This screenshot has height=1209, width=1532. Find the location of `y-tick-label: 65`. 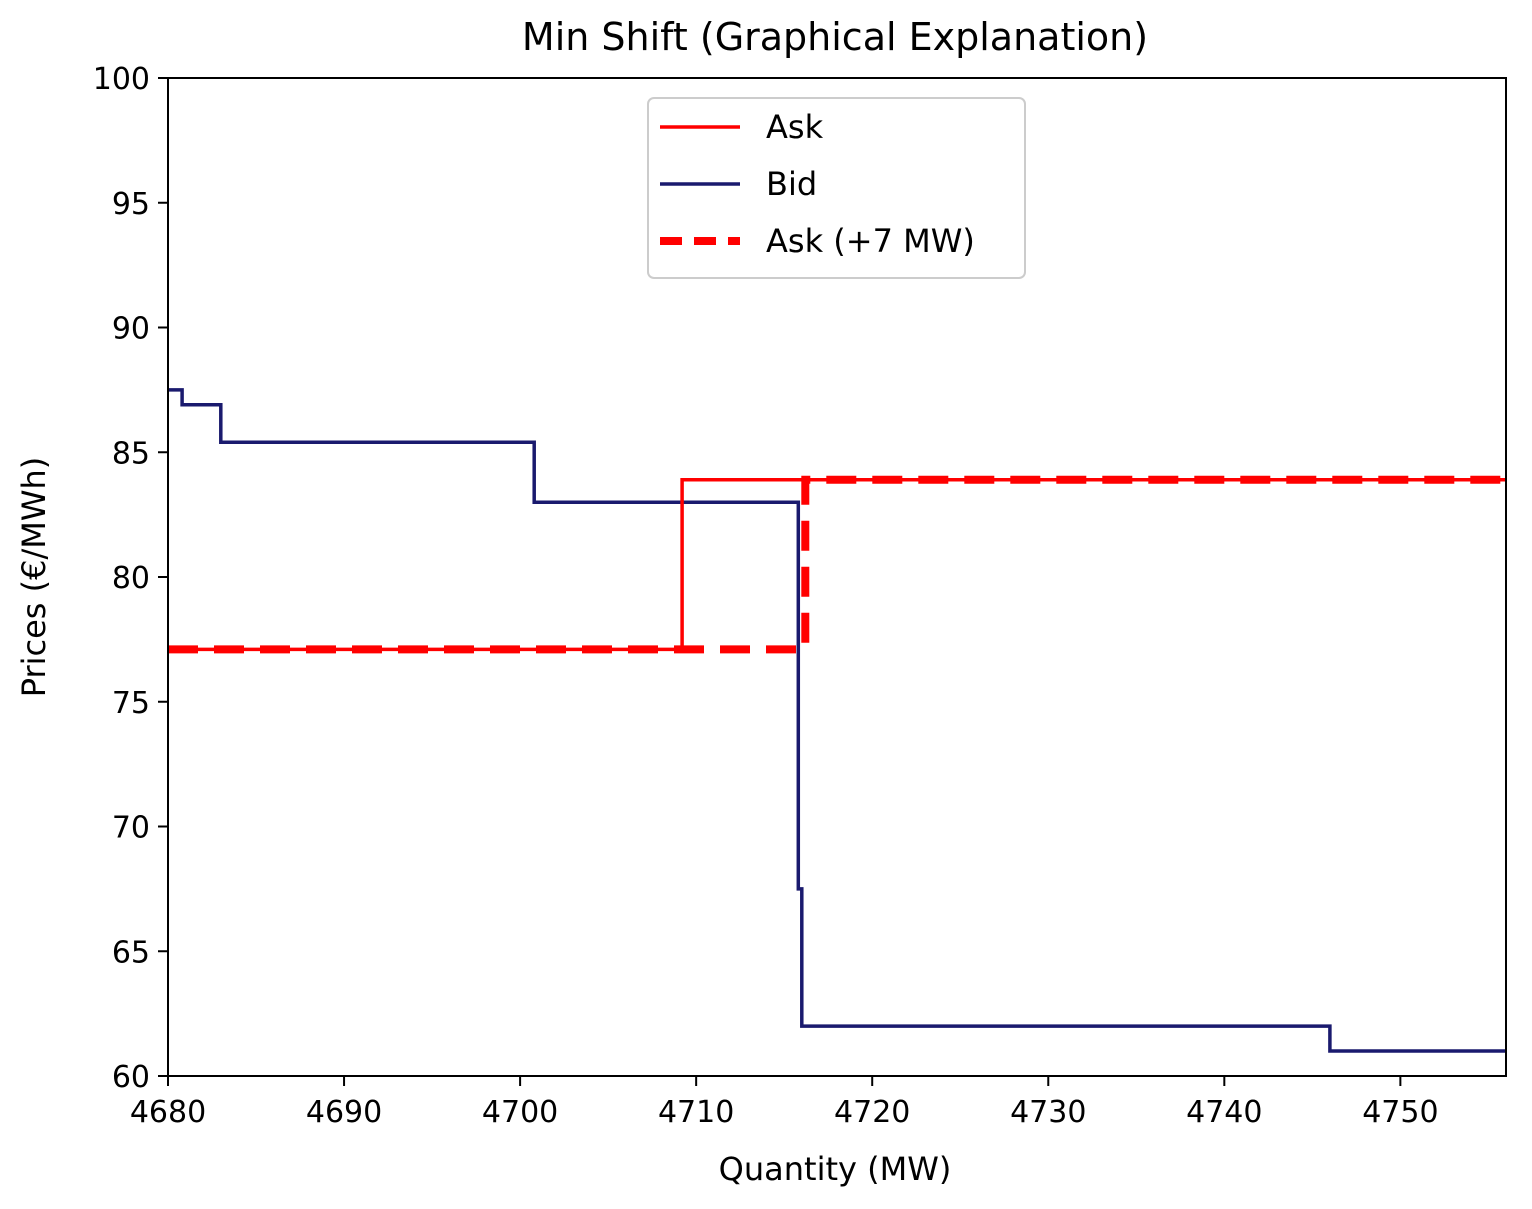

y-tick-label: 65 is located at coordinates (131, 952).